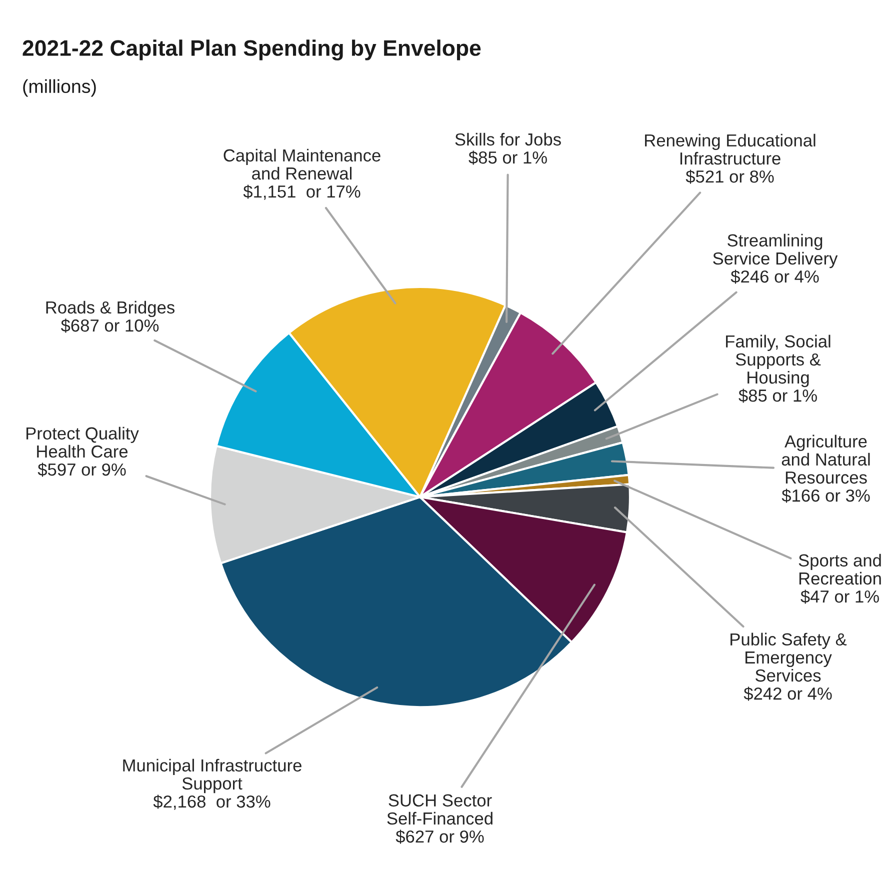  What do you see at coordinates (82, 469) in the screenshot?
I see `data-label: $597 or 9%` at bounding box center [82, 469].